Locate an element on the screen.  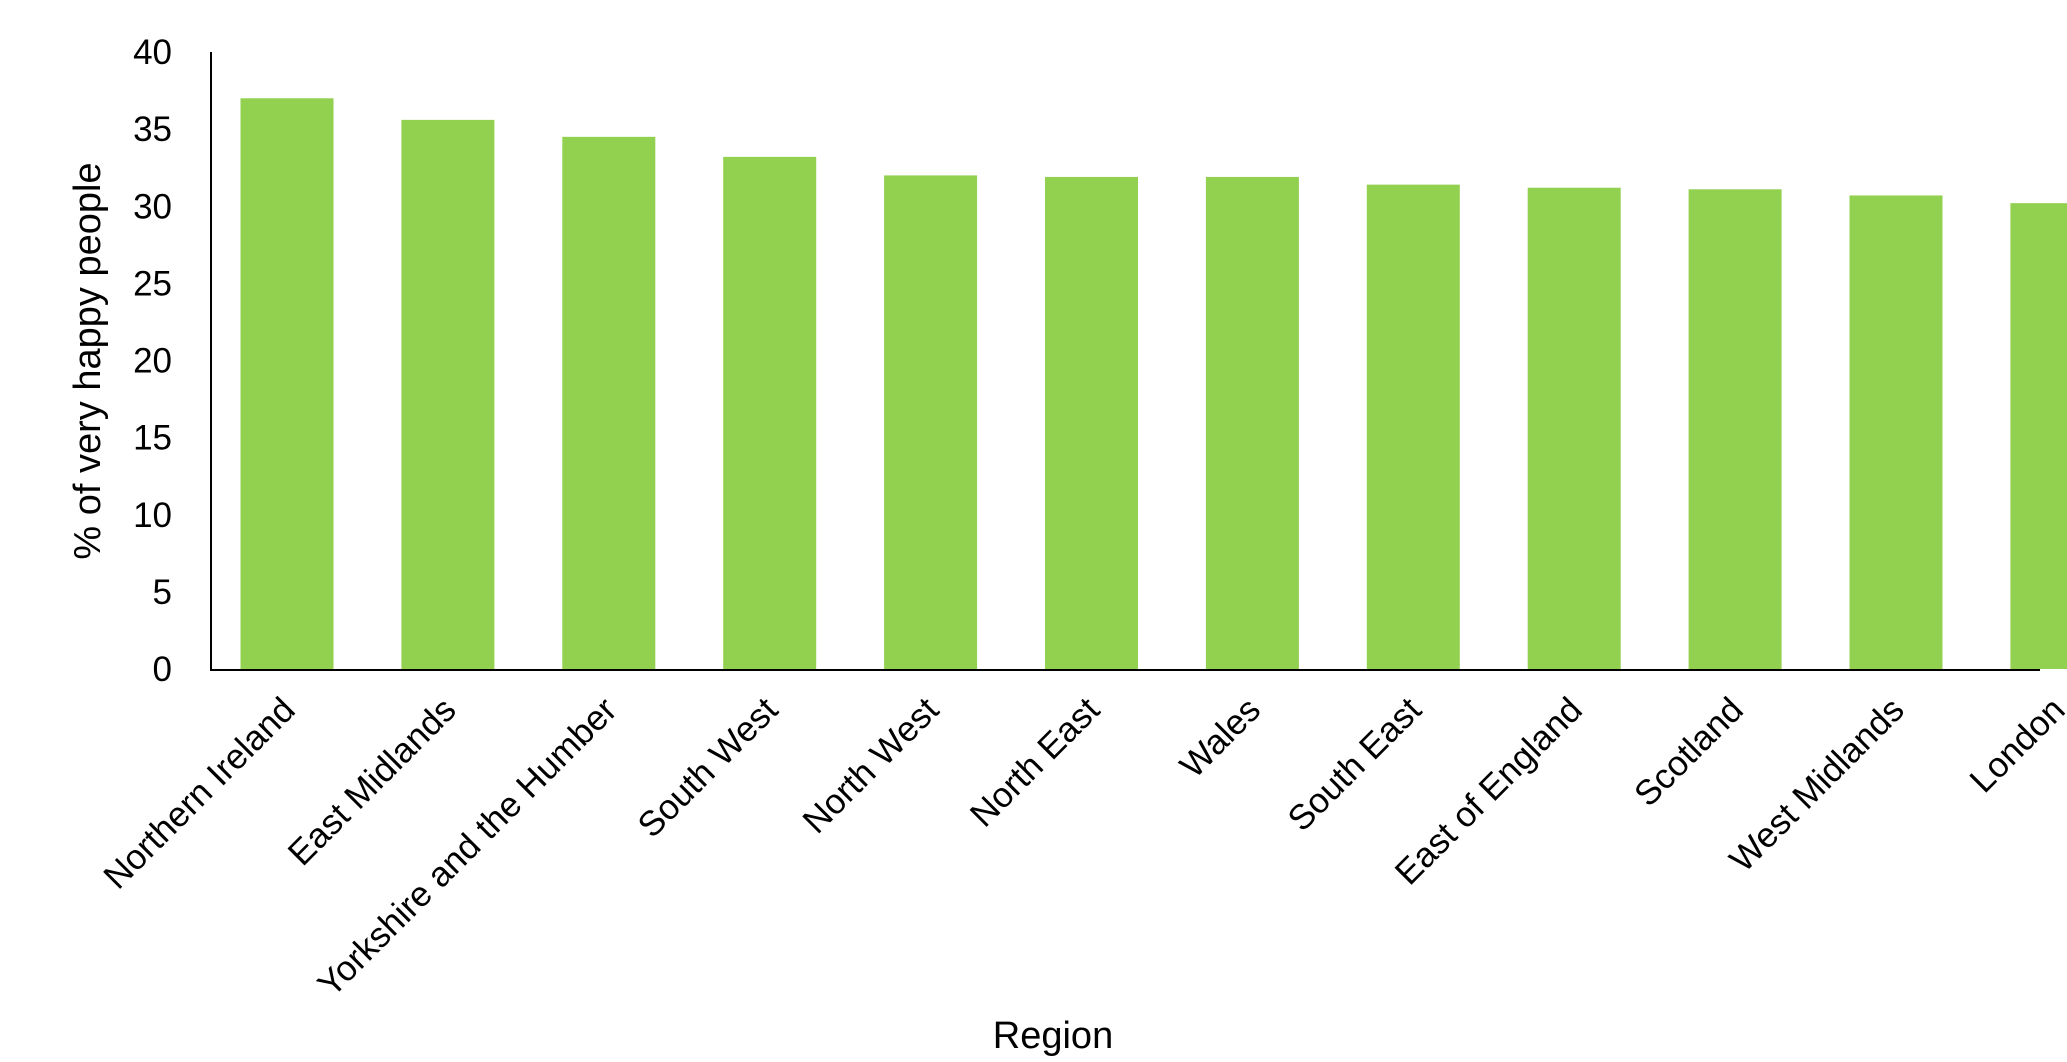
y-tick-label: 5 is located at coordinates (162, 592).